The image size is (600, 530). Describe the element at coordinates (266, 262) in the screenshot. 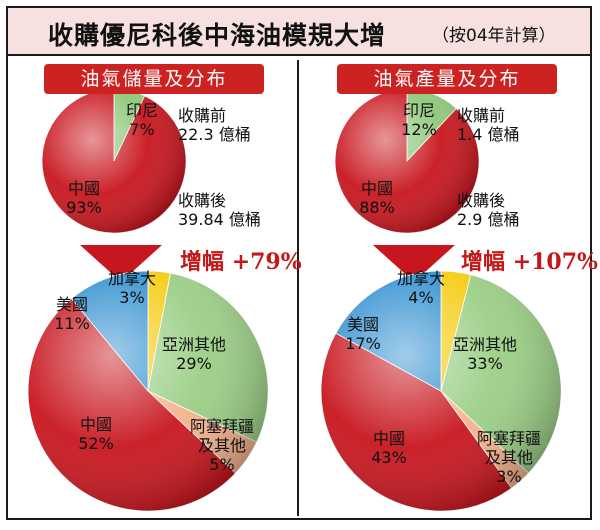

I see `reserves-growth-value: +79%` at that location.